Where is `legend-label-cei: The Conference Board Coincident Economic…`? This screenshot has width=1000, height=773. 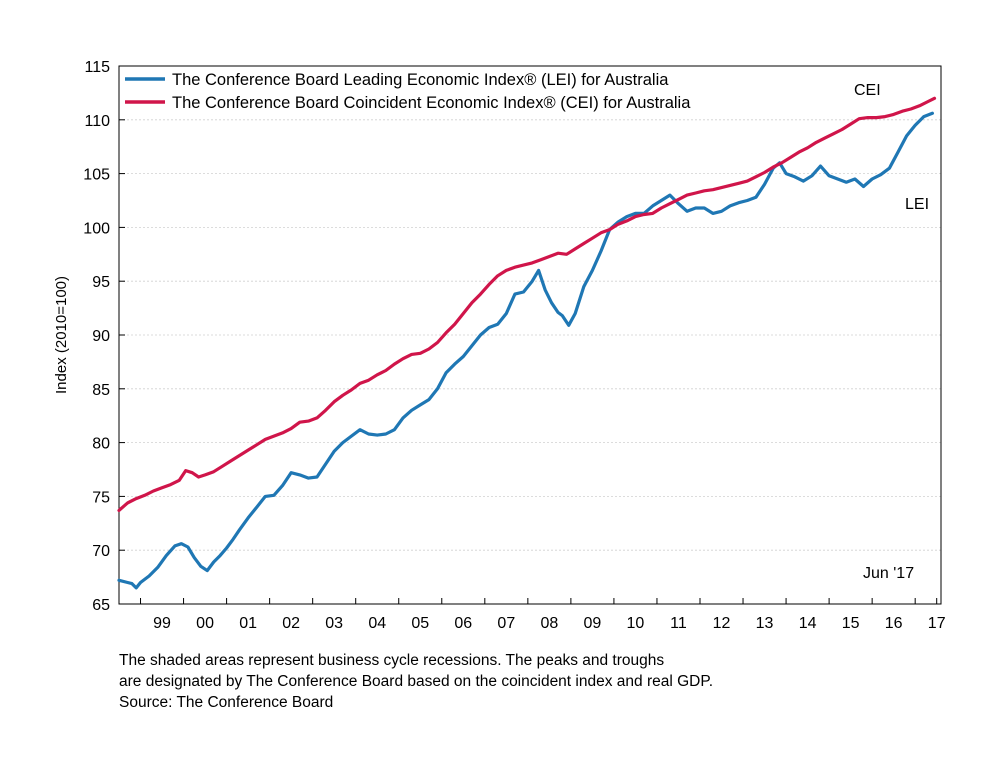
legend-label-cei: The Conference Board Coincident Economic… is located at coordinates (431, 103).